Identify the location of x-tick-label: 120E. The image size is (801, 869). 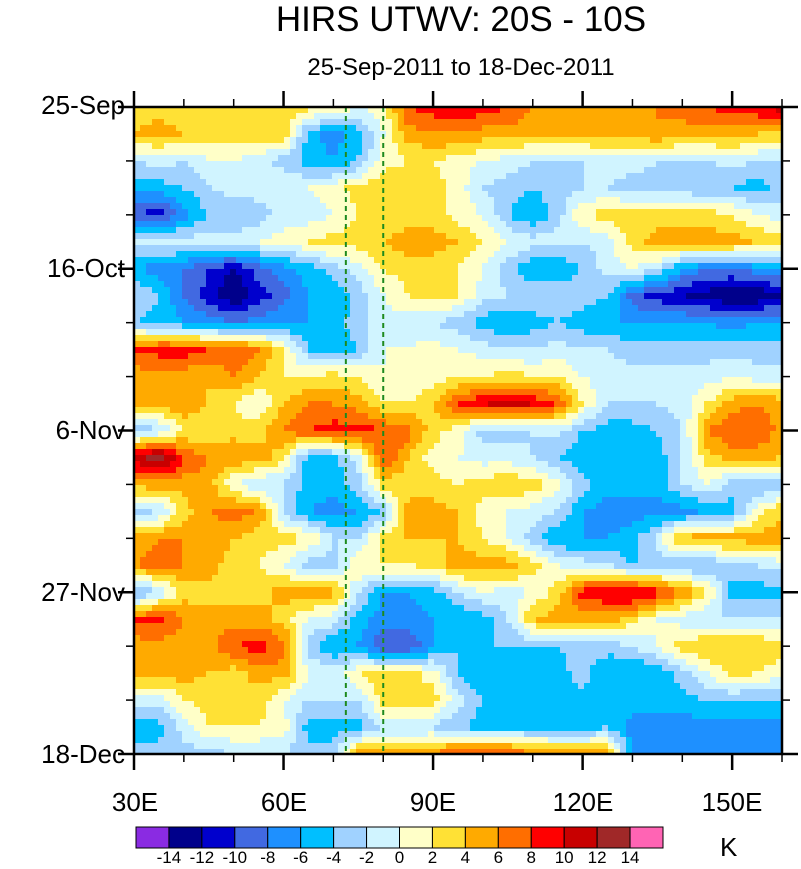
(583, 802).